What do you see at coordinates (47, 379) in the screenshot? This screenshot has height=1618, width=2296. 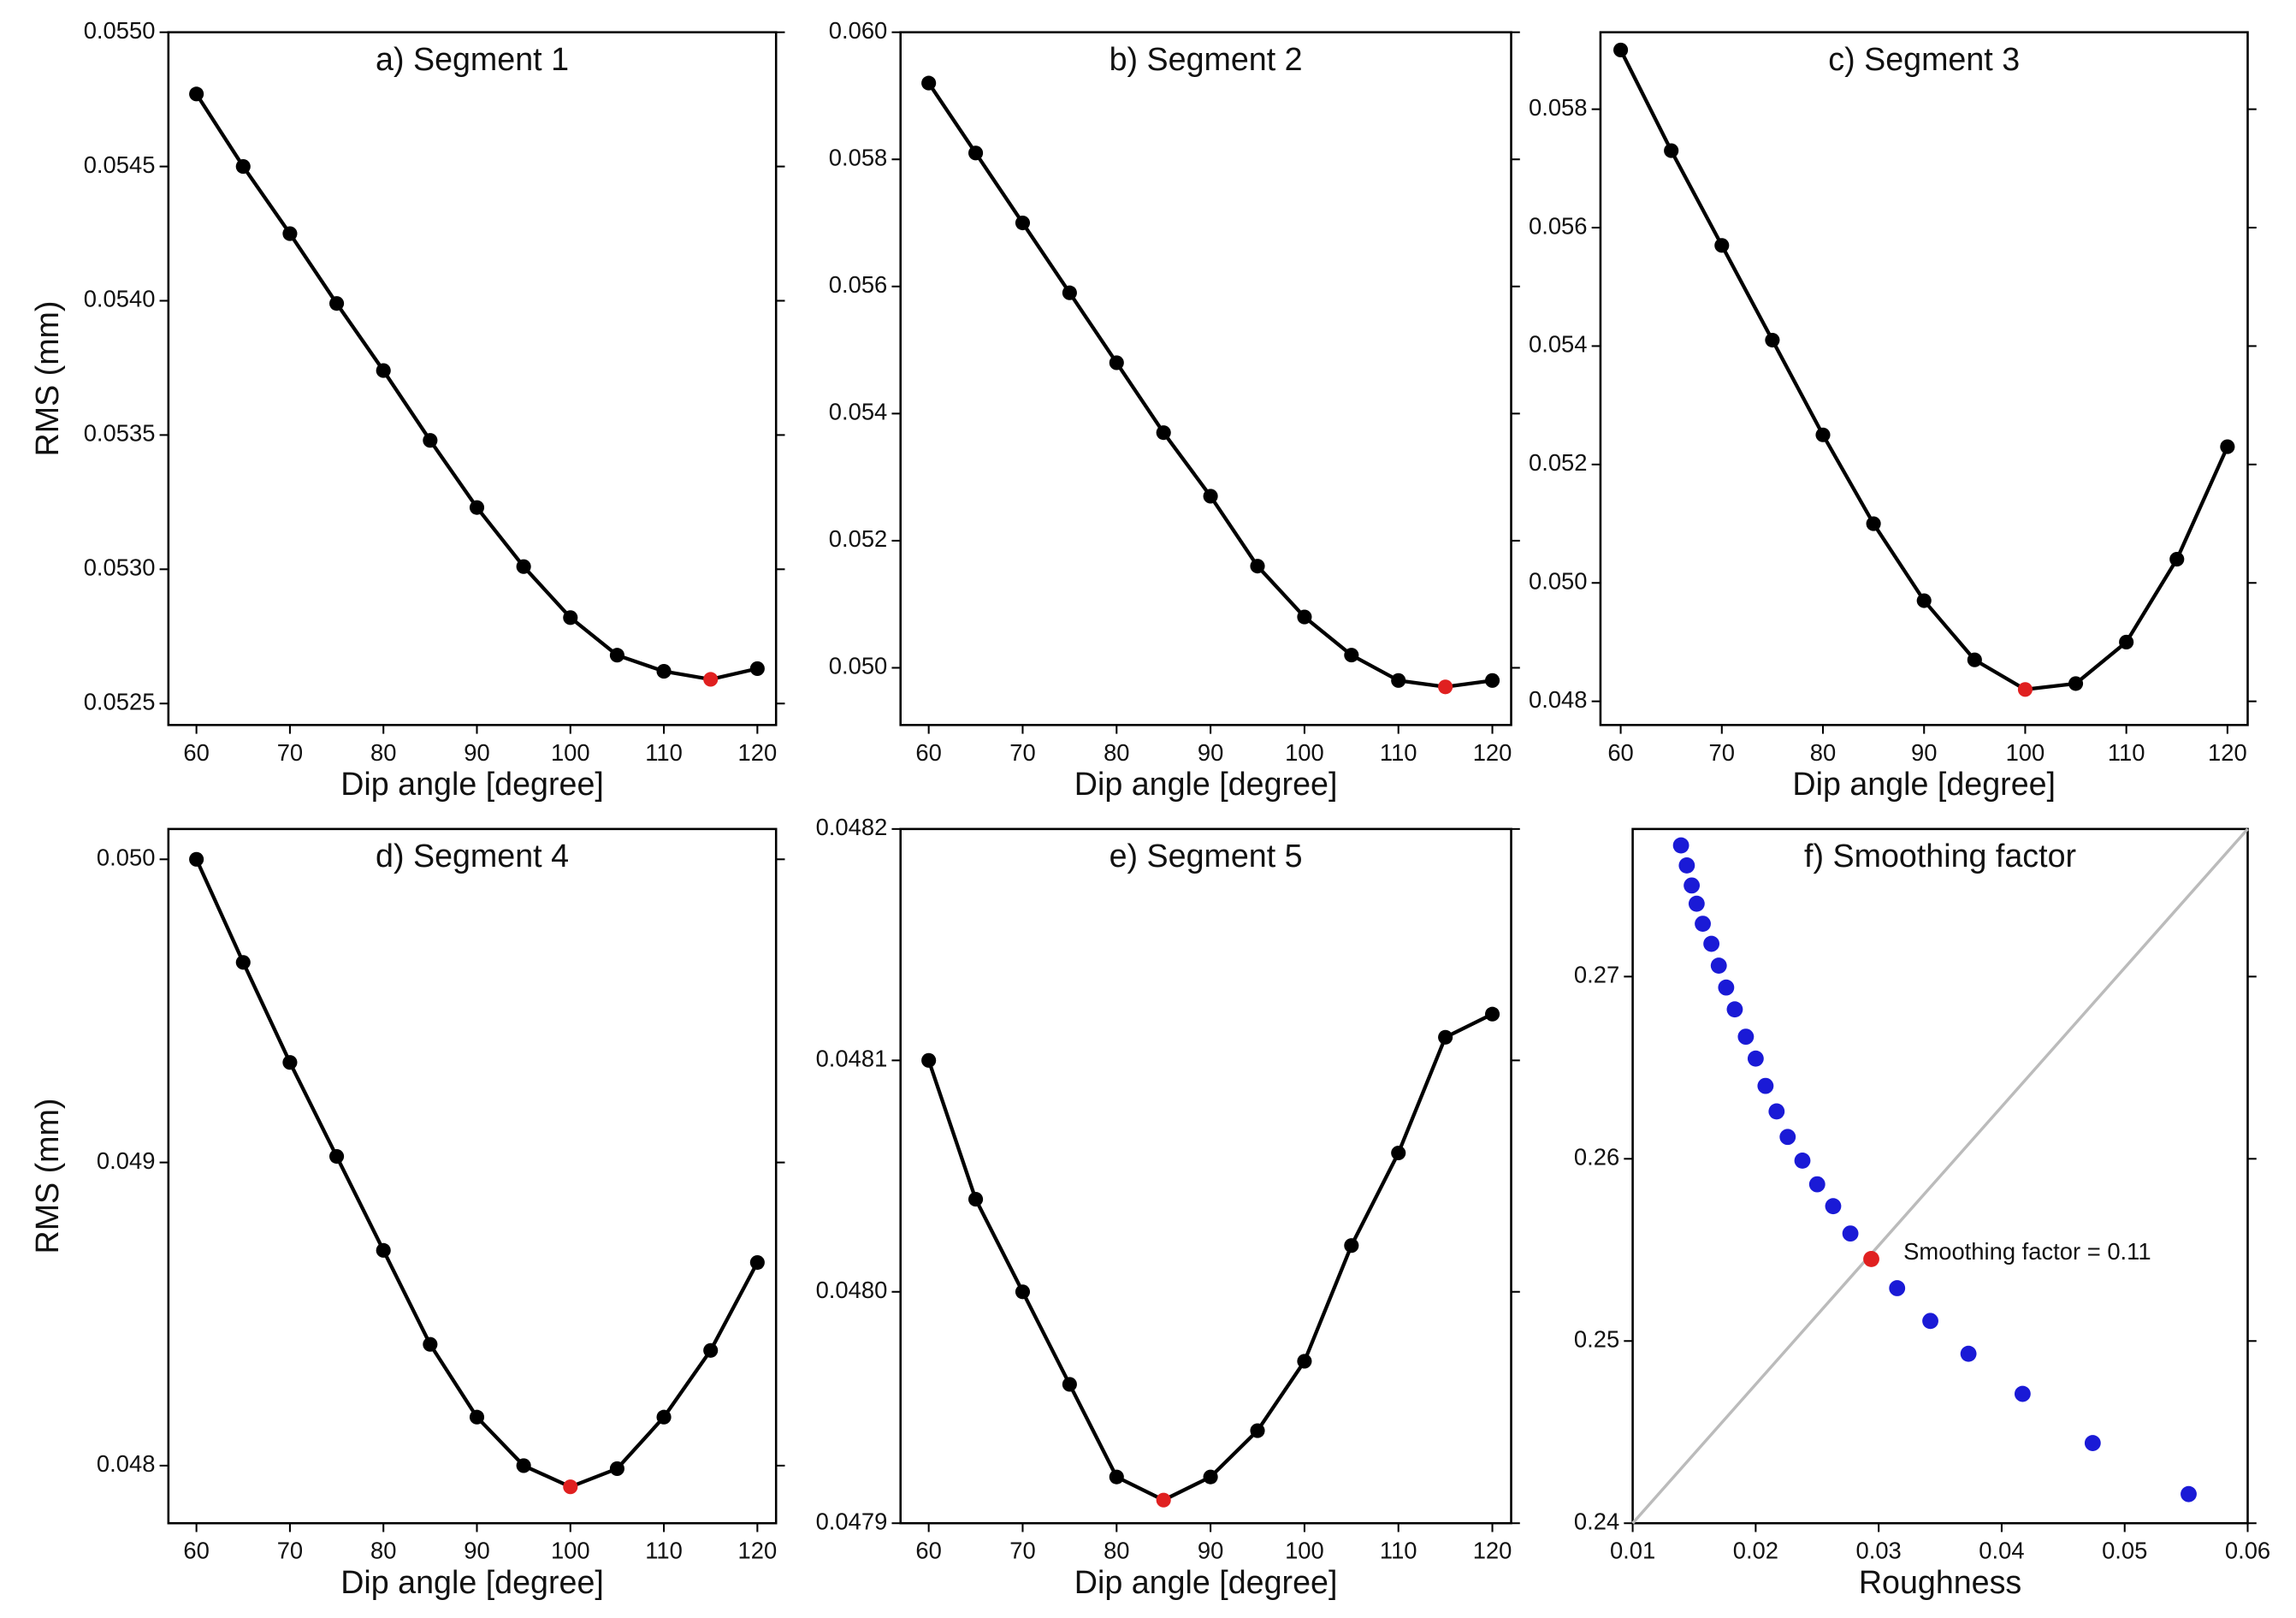 I see `y-axis-label: RMS (mm)` at bounding box center [47, 379].